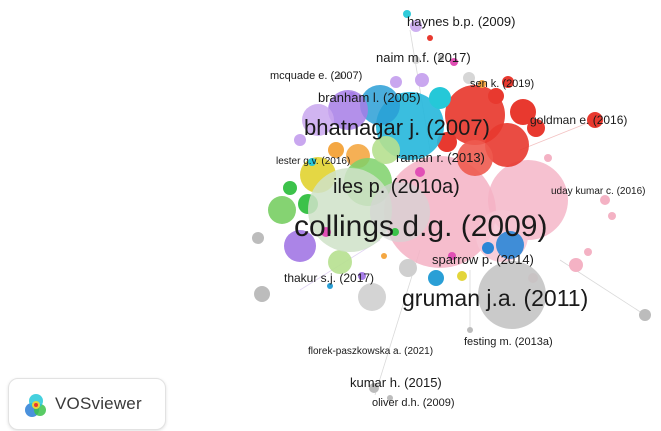  Describe the element at coordinates (508, 342) in the screenshot. I see `node-label-festing-2013a: festing m. (2013a)` at that location.